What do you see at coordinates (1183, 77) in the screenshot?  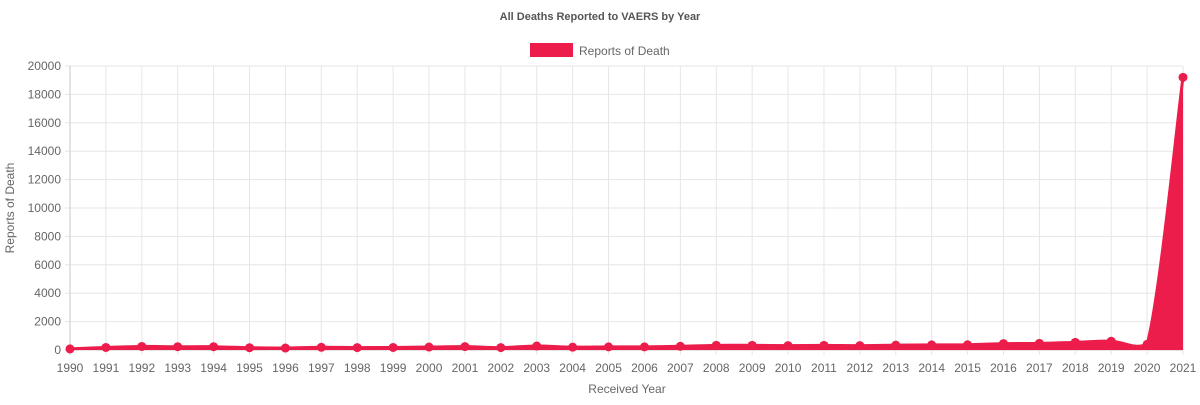 I see `data-point-2021` at bounding box center [1183, 77].